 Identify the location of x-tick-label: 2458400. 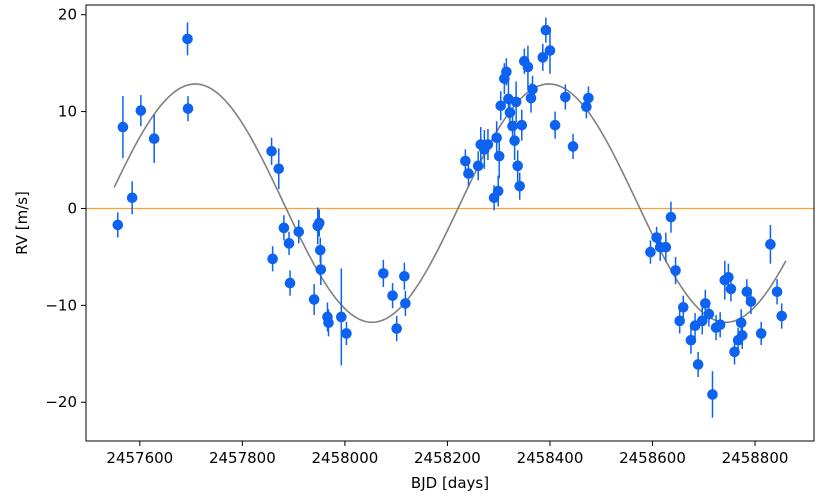
(550, 458).